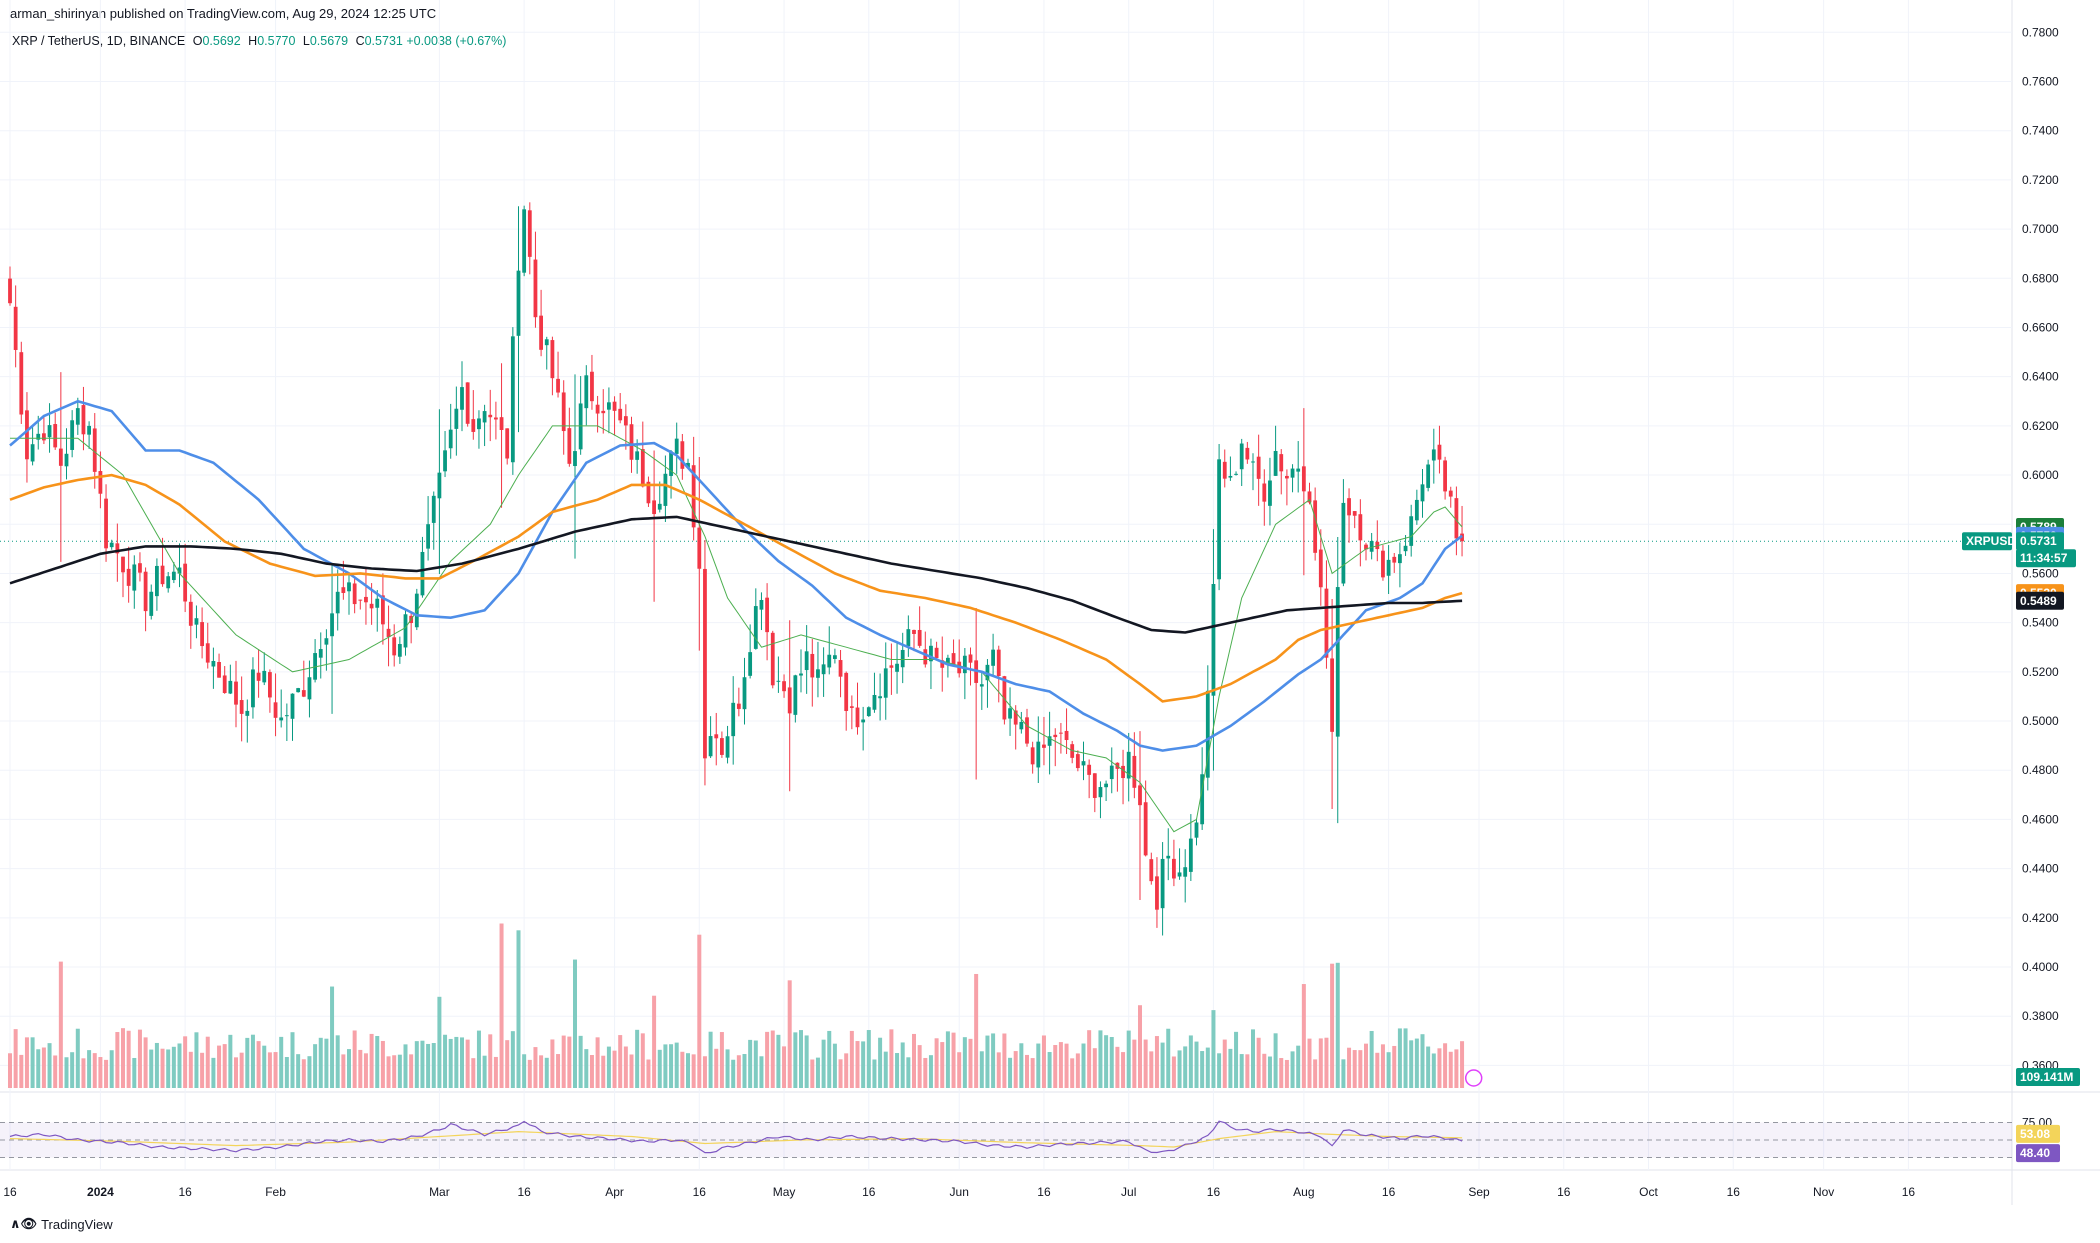 The width and height of the screenshot is (2100, 1243). I want to click on price-tick-label: 0.6800, so click(2040, 278).